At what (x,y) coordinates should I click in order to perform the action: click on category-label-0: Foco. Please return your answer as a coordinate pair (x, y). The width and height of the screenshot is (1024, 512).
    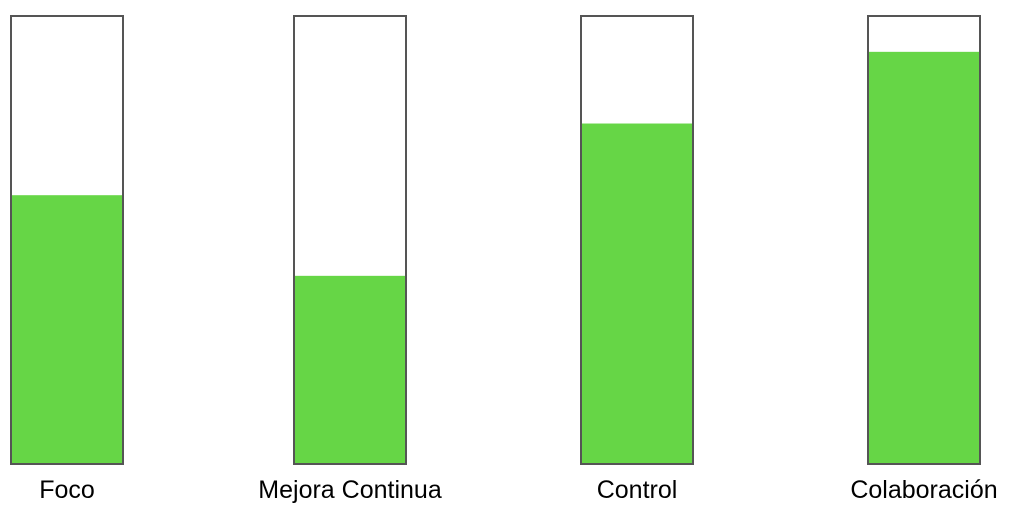
    Looking at the image, I should click on (67, 490).